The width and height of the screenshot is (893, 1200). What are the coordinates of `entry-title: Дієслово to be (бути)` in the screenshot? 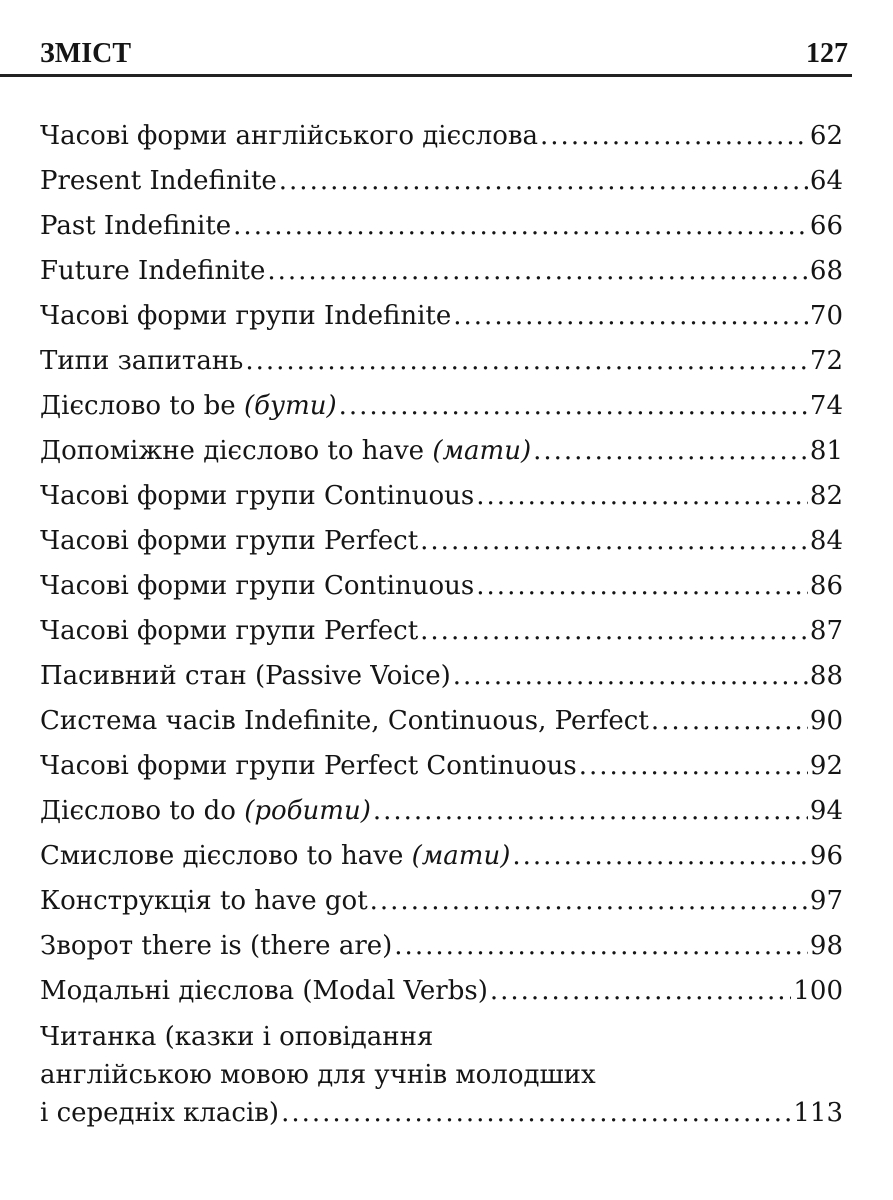 It's located at (188, 406).